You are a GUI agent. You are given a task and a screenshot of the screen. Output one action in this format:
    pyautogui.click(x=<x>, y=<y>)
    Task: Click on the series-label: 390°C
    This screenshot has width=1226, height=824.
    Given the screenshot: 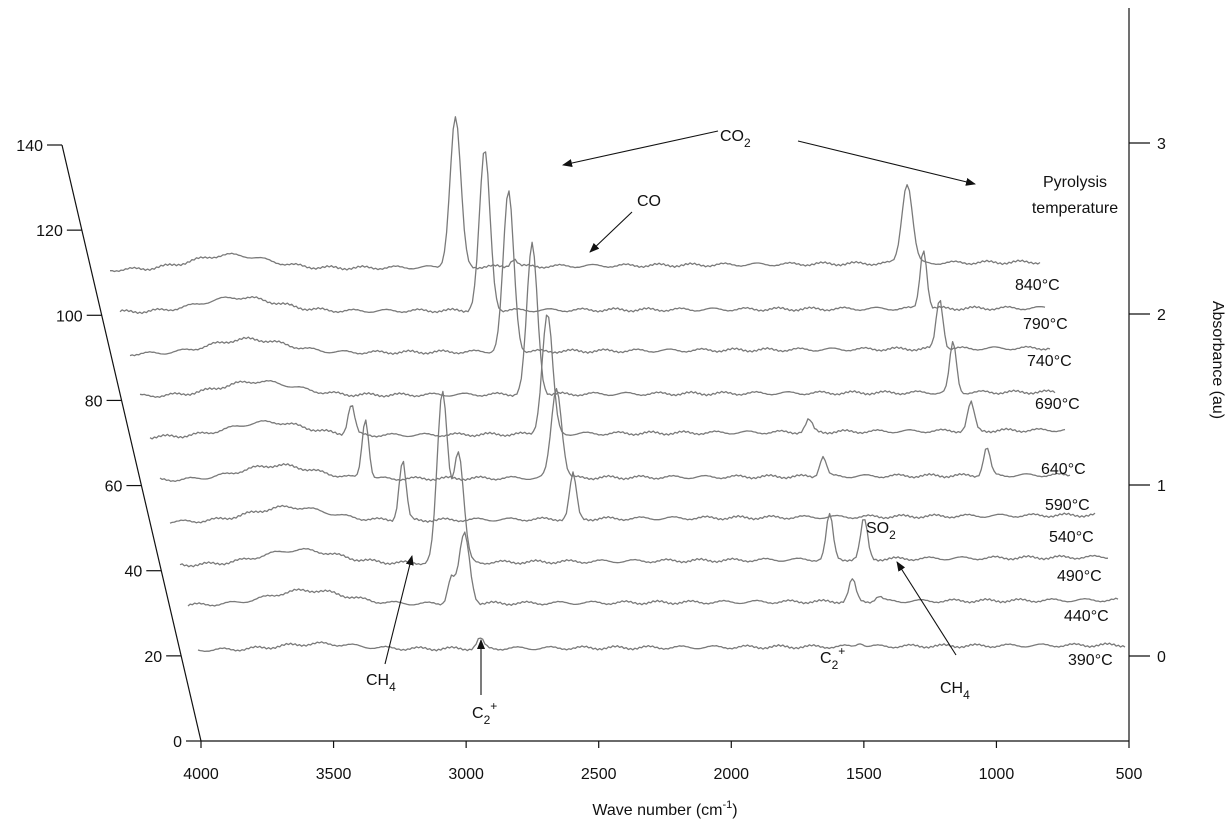 What is the action you would take?
    pyautogui.click(x=1090, y=660)
    